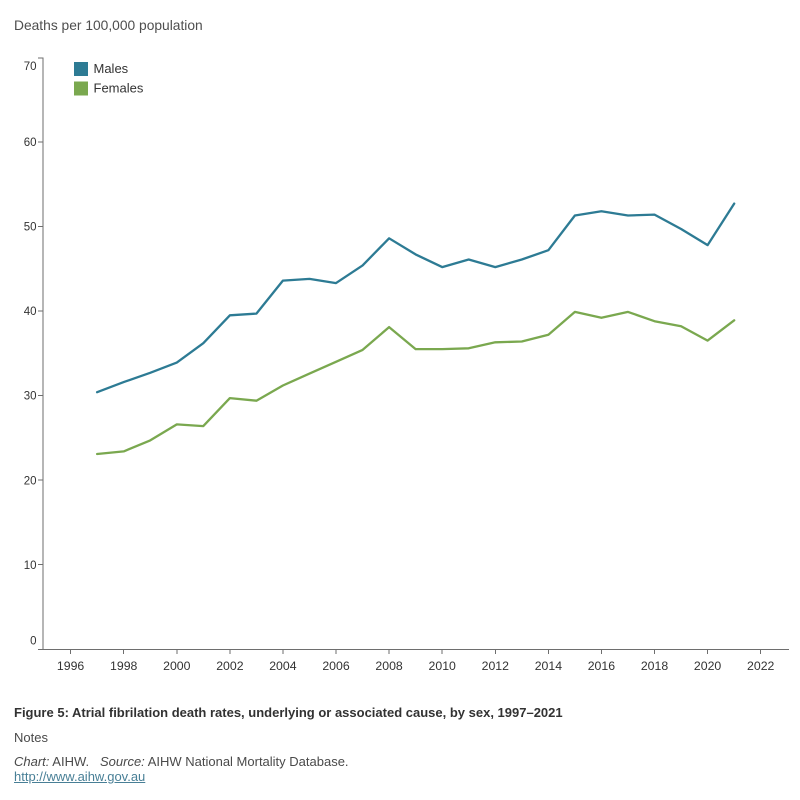  What do you see at coordinates (708, 666) in the screenshot?
I see `svg-text: 2020` at bounding box center [708, 666].